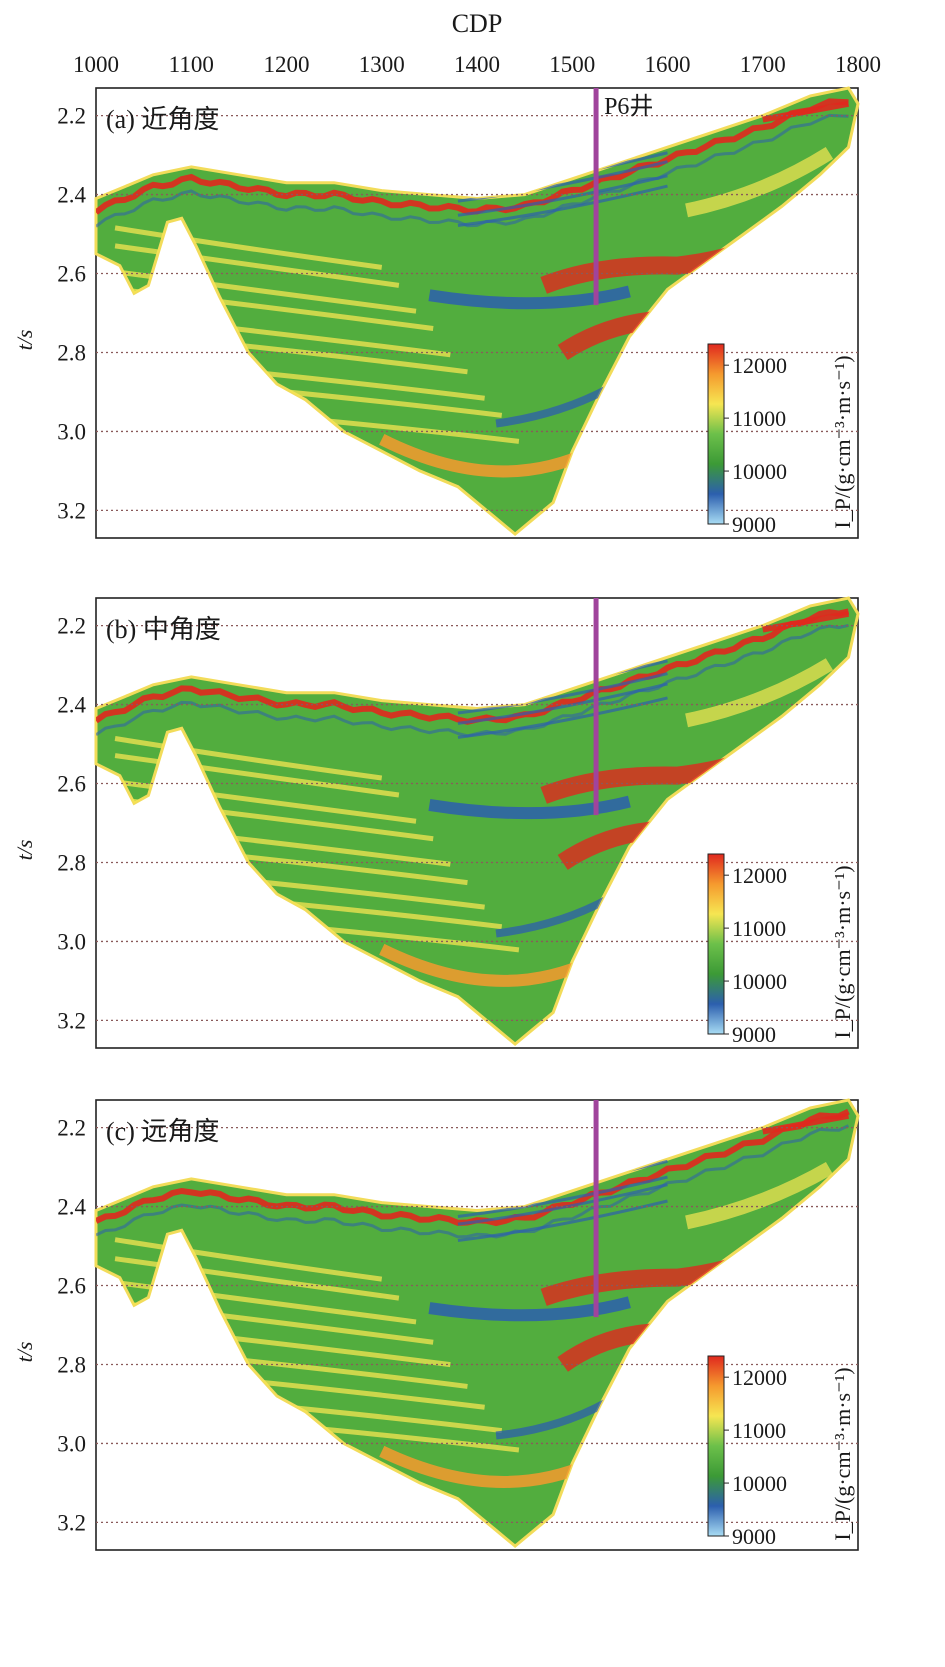 The height and width of the screenshot is (1667, 945). What do you see at coordinates (572, 64) in the screenshot?
I see `x-tick-label: 1500` at bounding box center [572, 64].